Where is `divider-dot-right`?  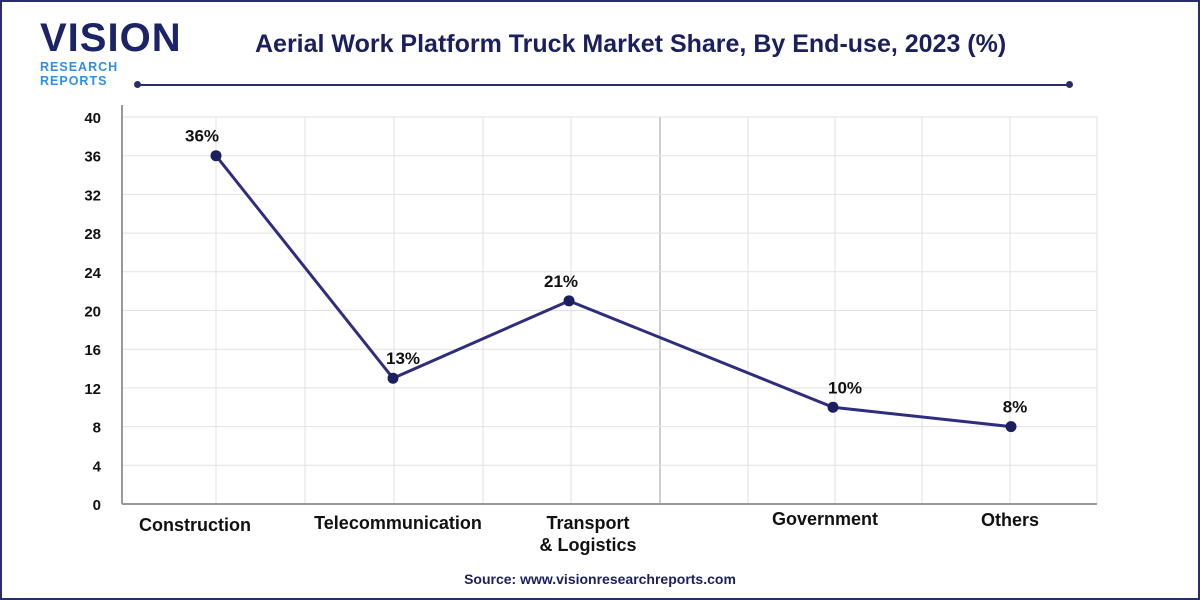 divider-dot-right is located at coordinates (1069, 84).